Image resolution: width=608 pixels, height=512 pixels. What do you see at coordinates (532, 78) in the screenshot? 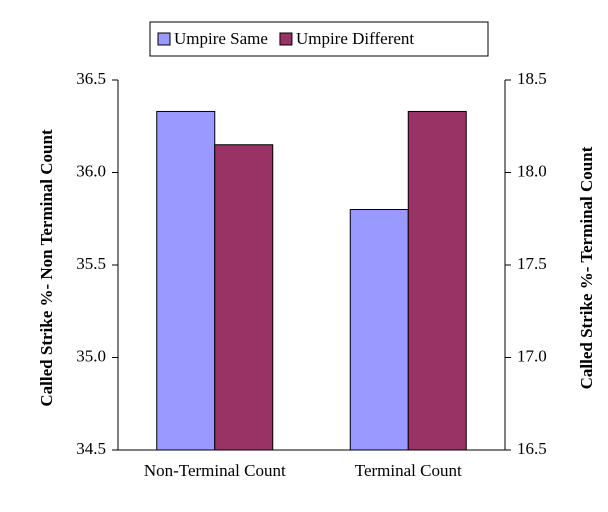
I see `y2-tick-label: 18.5` at bounding box center [532, 78].